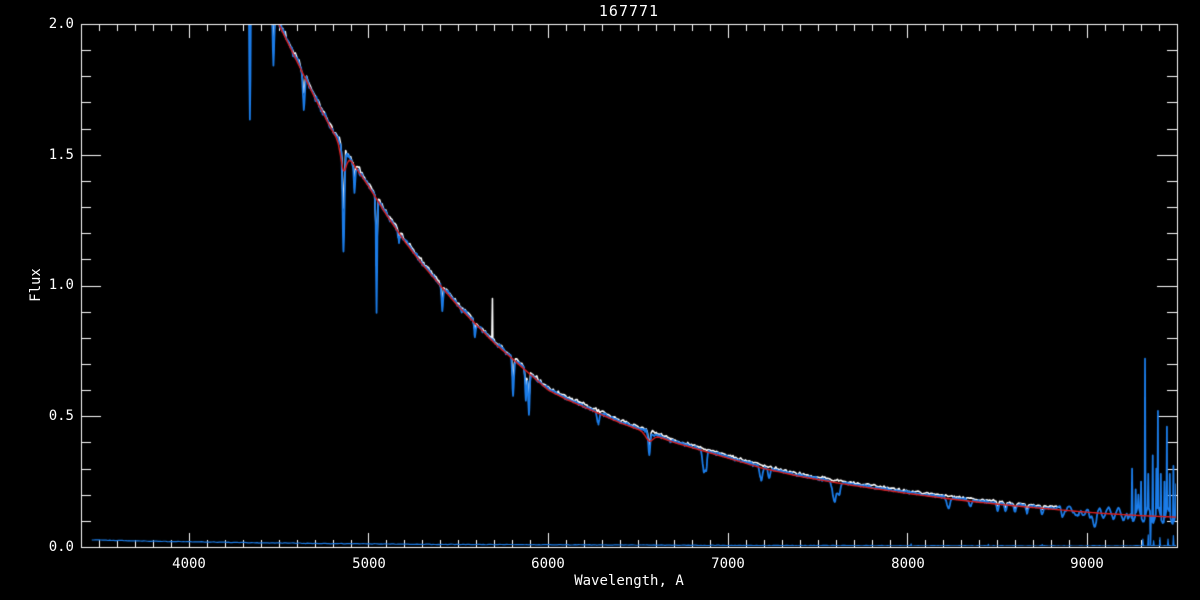 This screenshot has height=600, width=1200. What do you see at coordinates (61, 285) in the screenshot?
I see `y-tick-label: 1.0` at bounding box center [61, 285].